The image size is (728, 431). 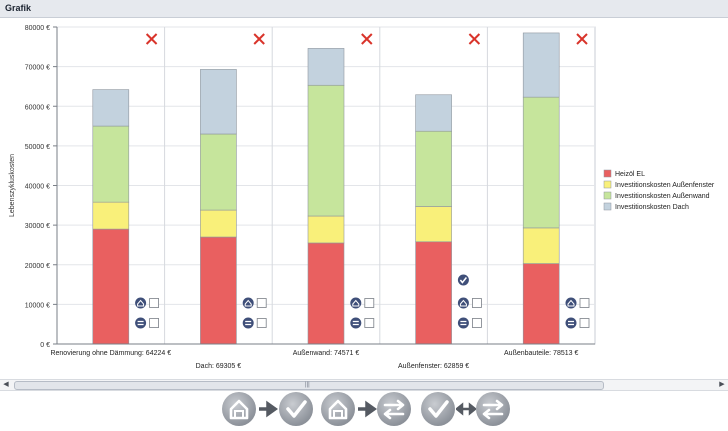 I want to click on legend-label: Investitionskosten Außenfenster, so click(x=665, y=185).